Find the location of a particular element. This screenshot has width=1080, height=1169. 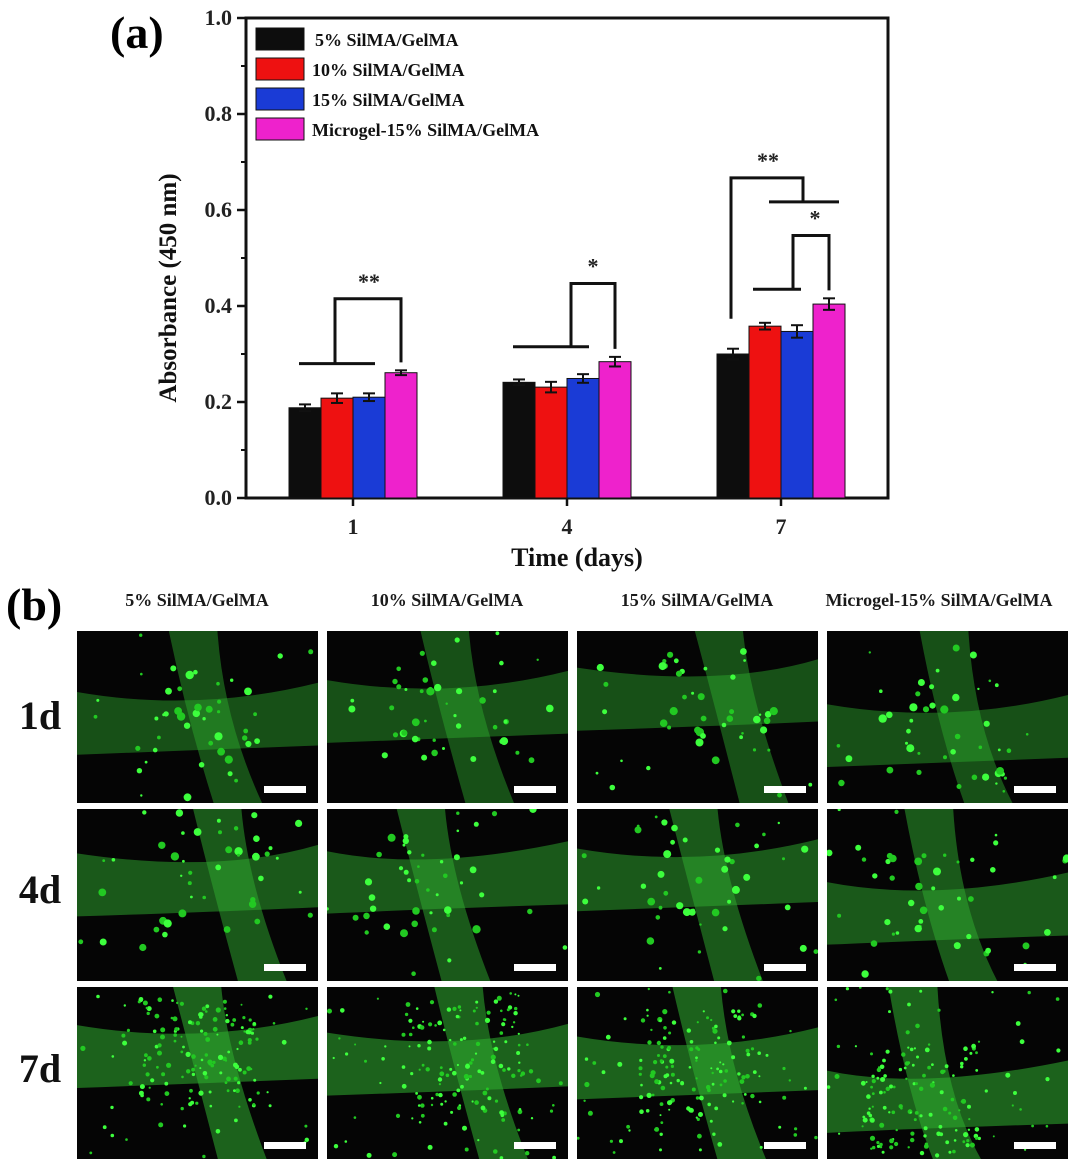

y-tick-label: 0.2 is located at coordinates (219, 401).